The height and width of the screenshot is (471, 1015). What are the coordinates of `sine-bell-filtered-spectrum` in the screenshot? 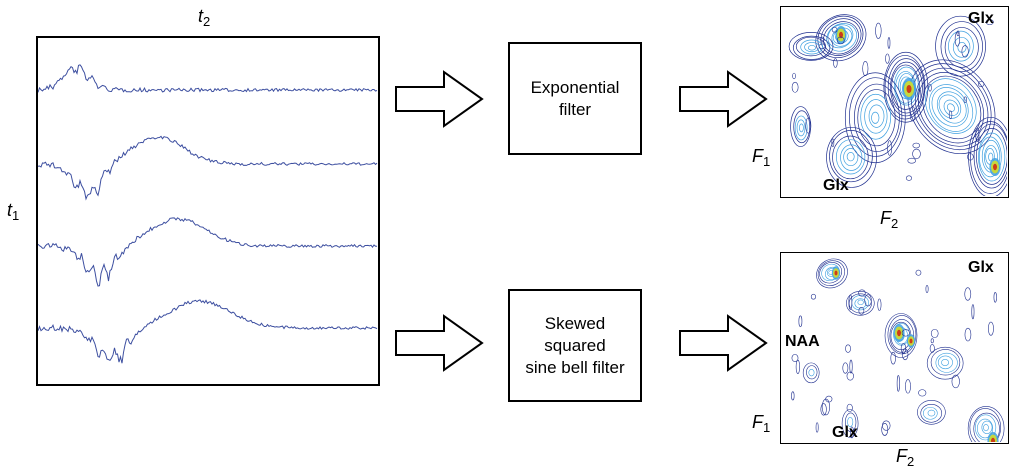 It's located at (894, 348).